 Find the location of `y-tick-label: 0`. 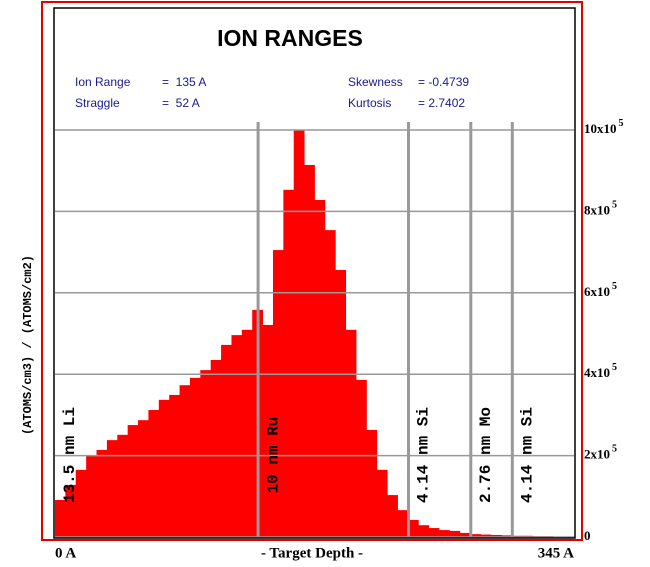

y-tick-label: 0 is located at coordinates (587, 535).